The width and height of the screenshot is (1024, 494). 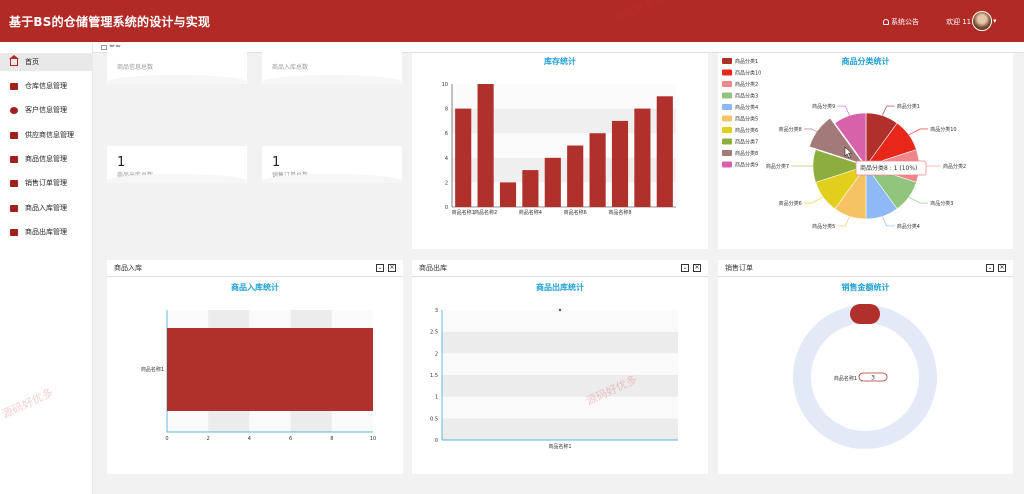 What do you see at coordinates (748, 73) in the screenshot?
I see `legend-label: 商品分类10` at bounding box center [748, 73].